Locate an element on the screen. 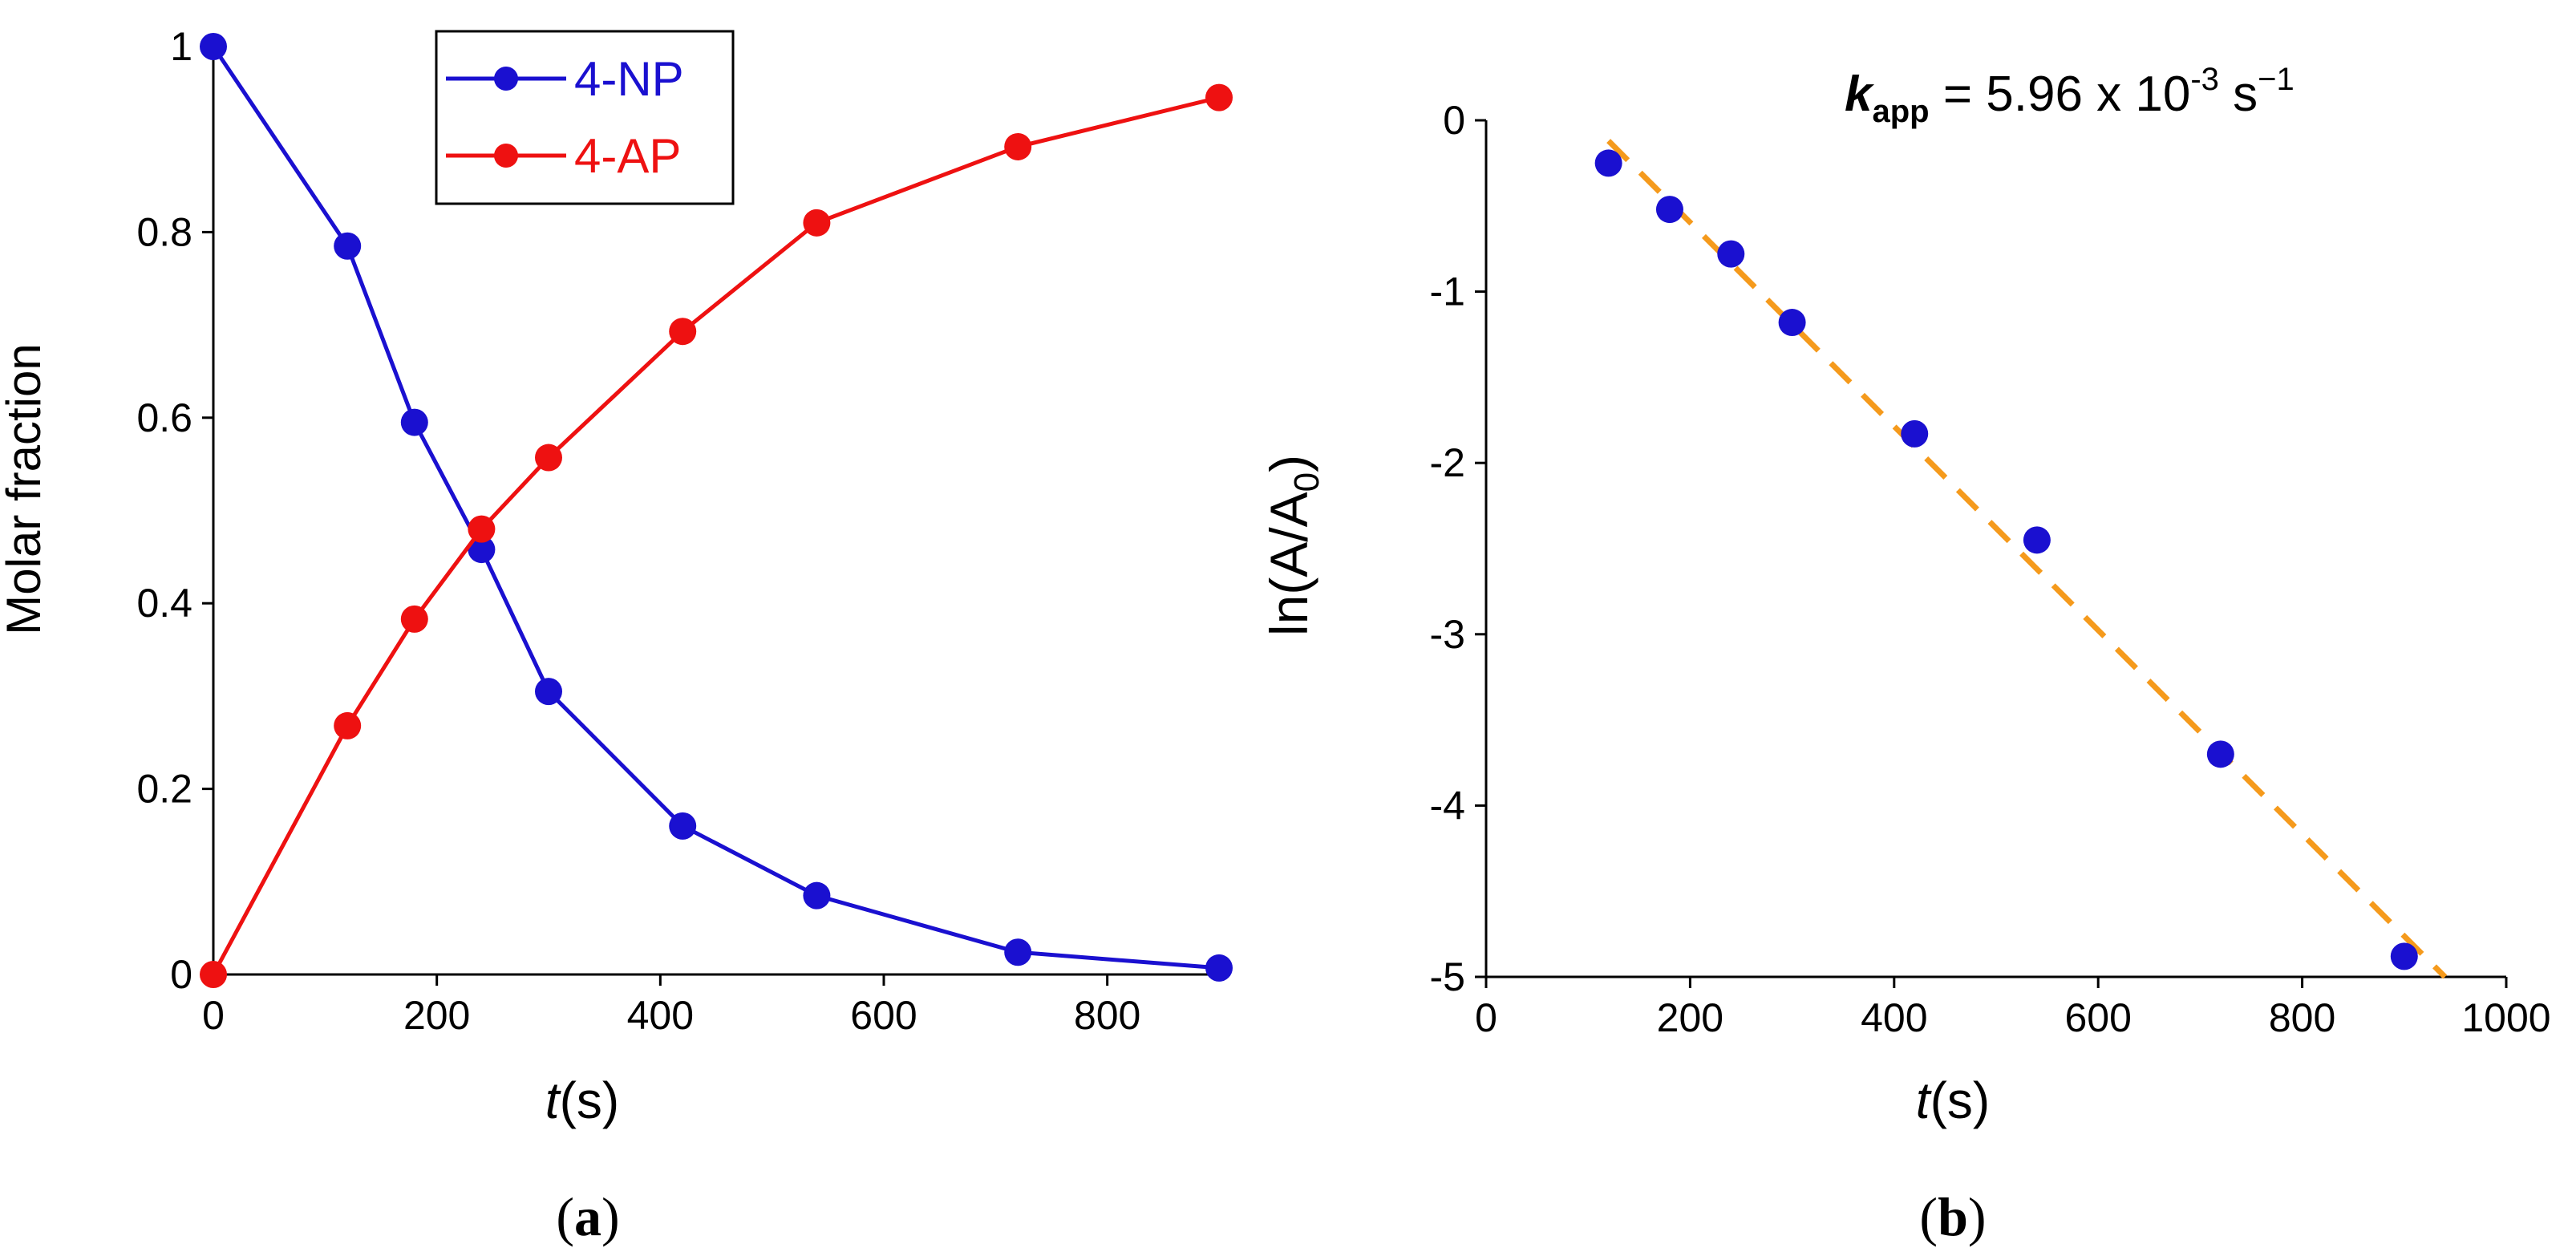 The height and width of the screenshot is (1260, 2576). panel-a-x-ticks: 0 200 400 600 800 is located at coordinates (671, 1006).